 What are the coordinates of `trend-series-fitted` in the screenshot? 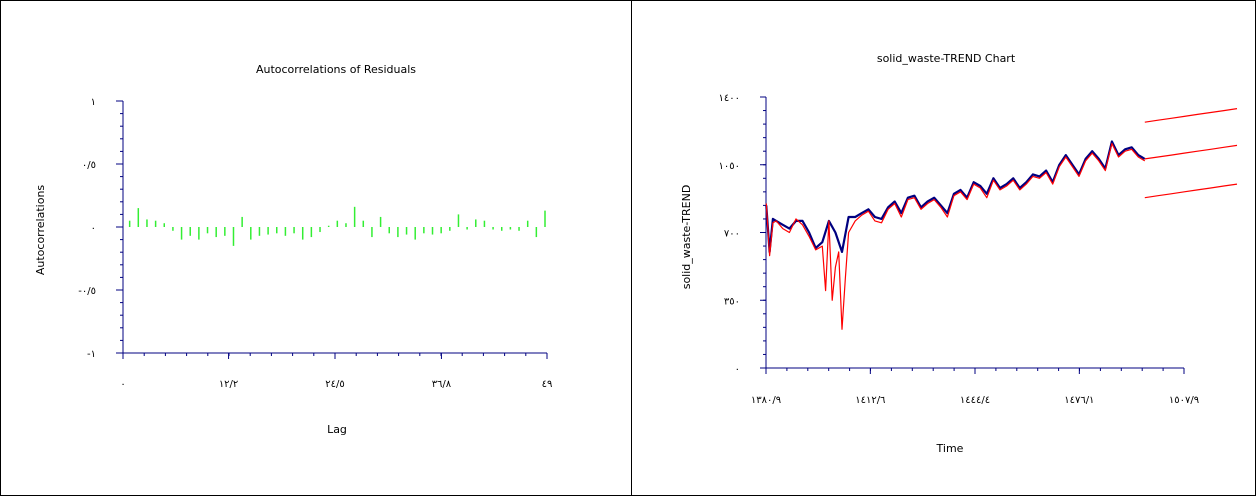 It's located at (955, 236).